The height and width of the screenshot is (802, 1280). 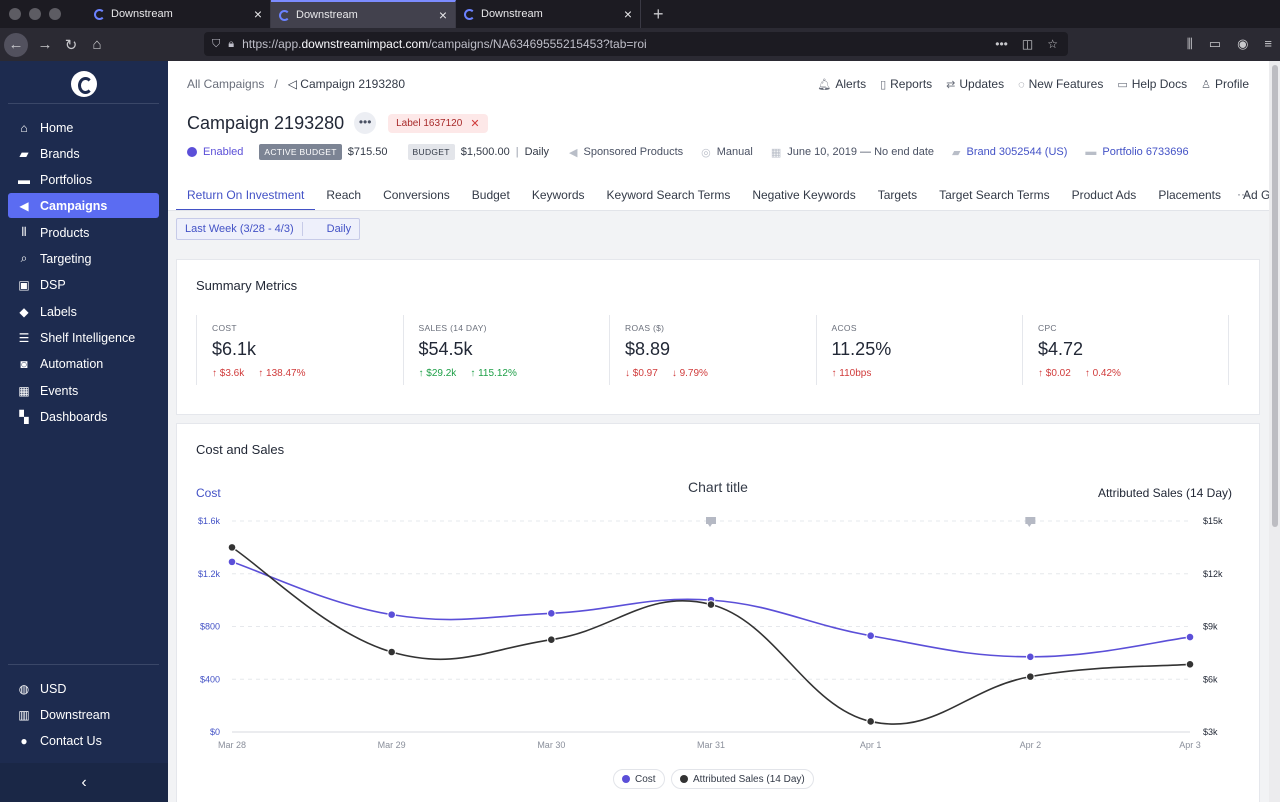 I want to click on metric-cost: COST $6.1k ↑ $3.6k ↑ 138.47%, so click(x=299, y=350).